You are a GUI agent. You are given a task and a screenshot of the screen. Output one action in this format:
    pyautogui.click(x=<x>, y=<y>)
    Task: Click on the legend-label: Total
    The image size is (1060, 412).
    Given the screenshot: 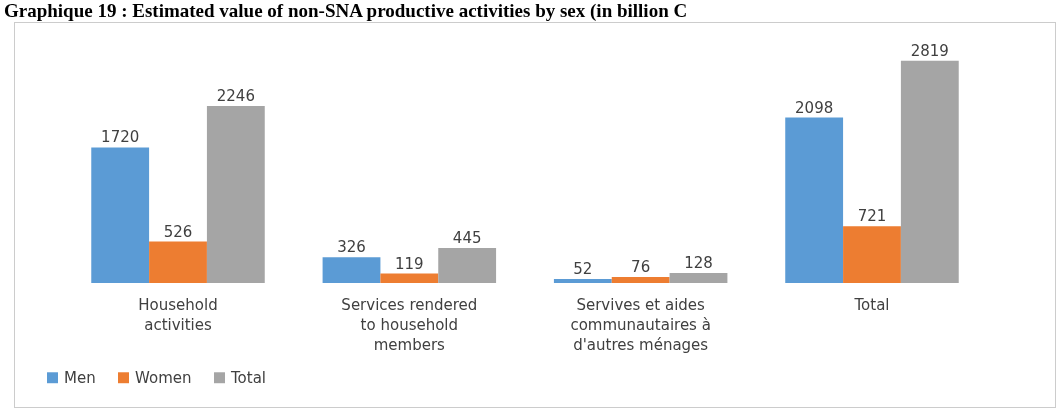 What is the action you would take?
    pyautogui.click(x=248, y=377)
    